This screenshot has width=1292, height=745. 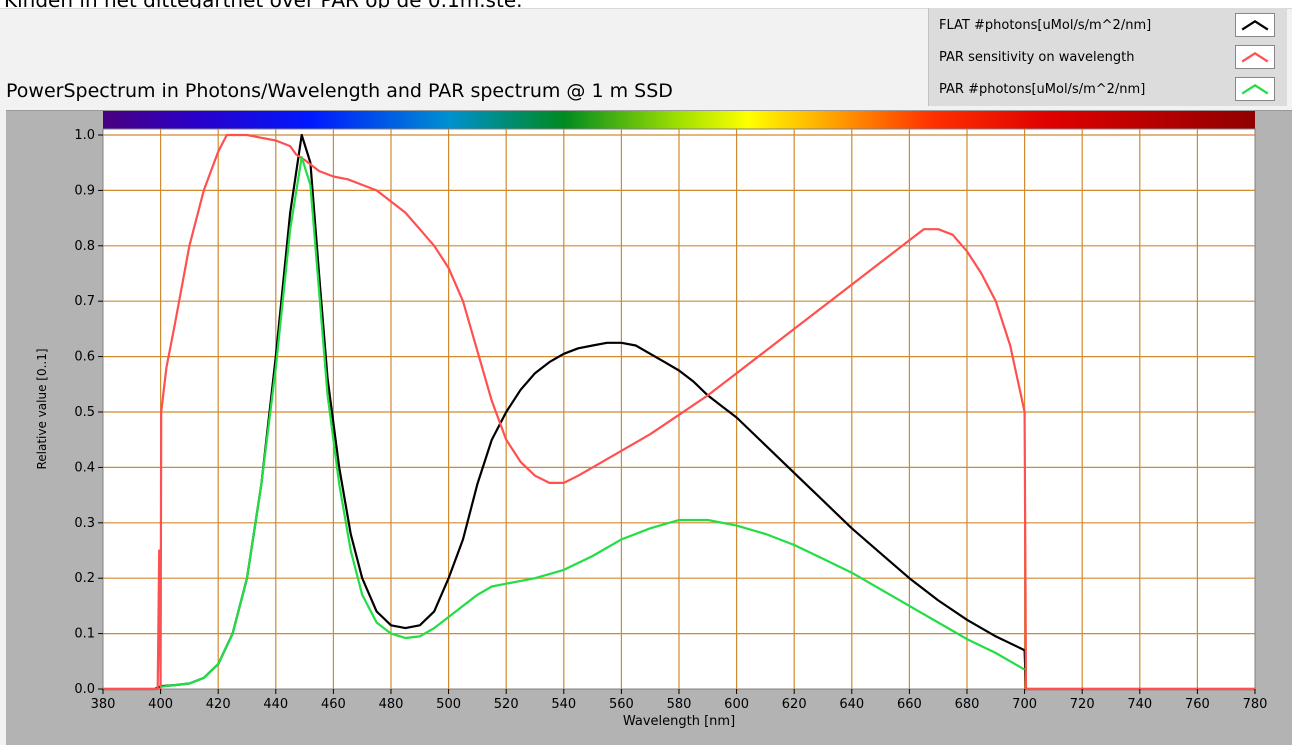 I want to click on x-tick-label: 500, so click(x=448, y=704).